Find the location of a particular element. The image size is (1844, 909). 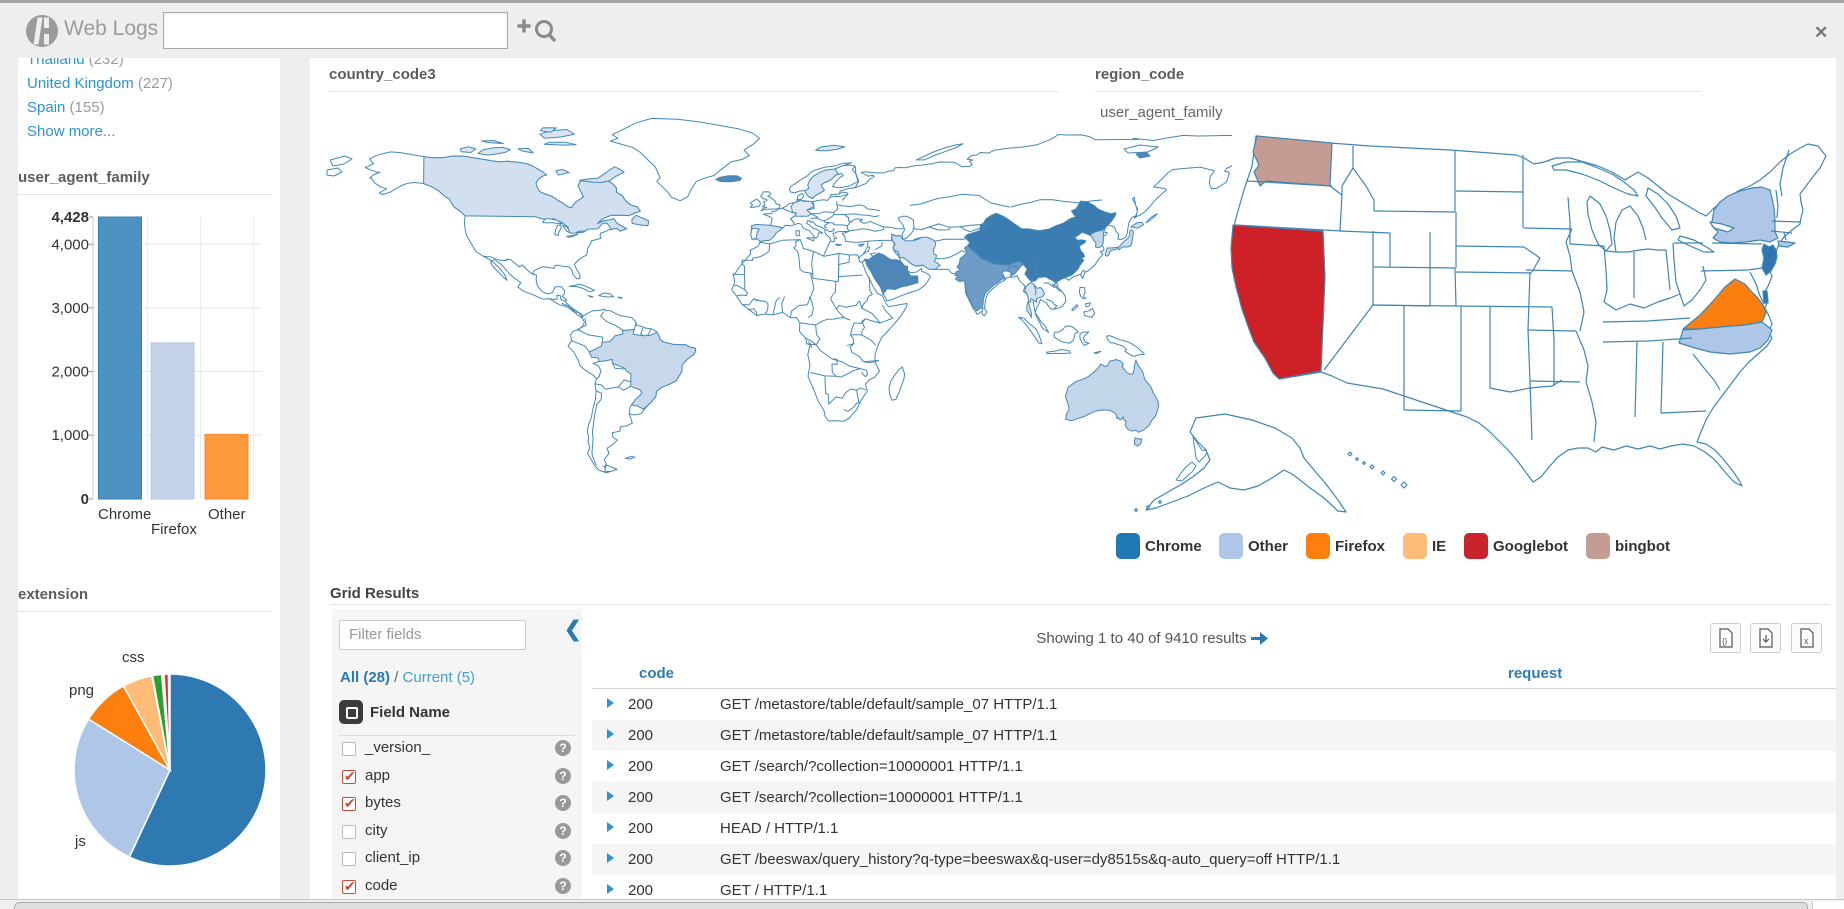

svg-text: png is located at coordinates (81, 690).